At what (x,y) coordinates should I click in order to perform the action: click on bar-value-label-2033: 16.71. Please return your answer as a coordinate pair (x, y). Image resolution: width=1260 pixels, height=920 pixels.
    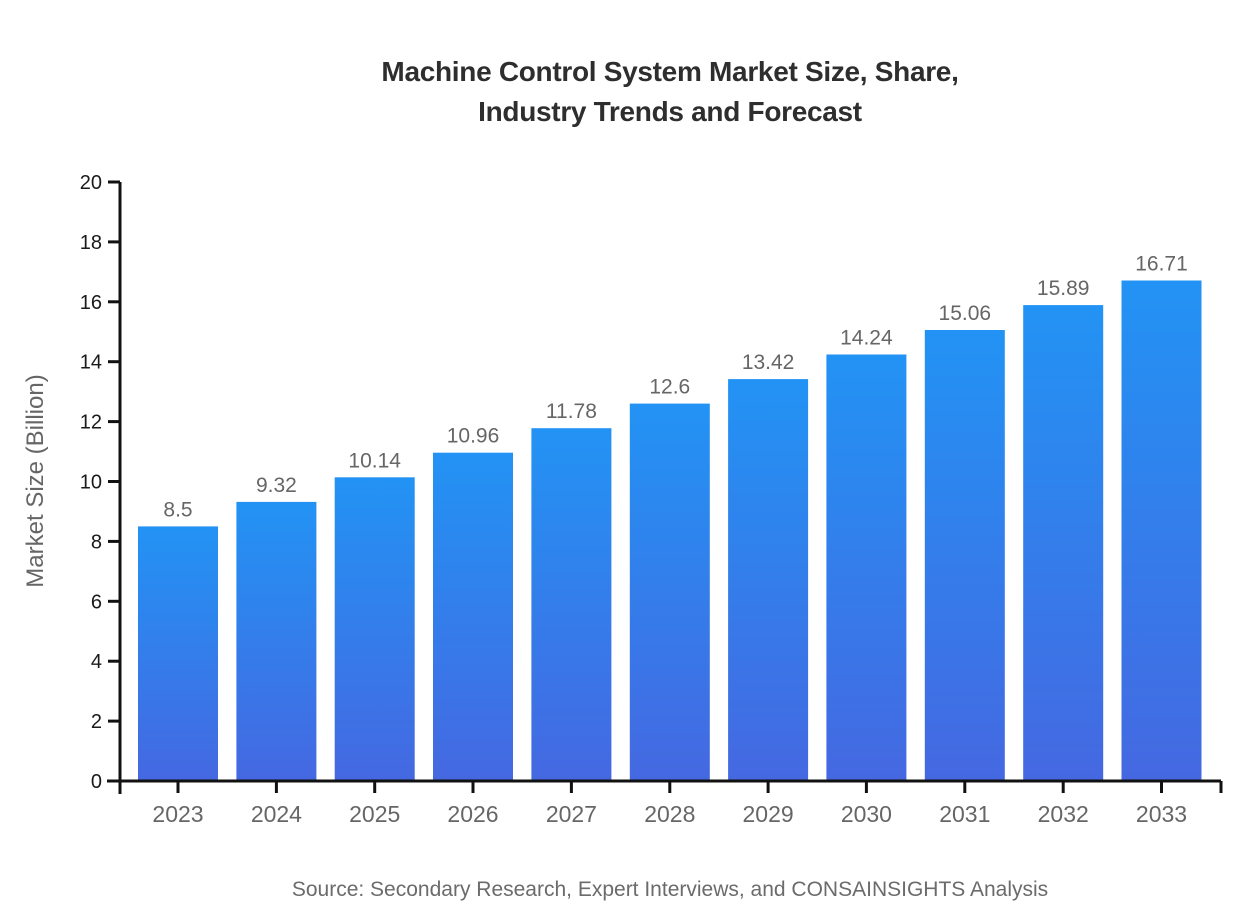
    Looking at the image, I should click on (1161, 264).